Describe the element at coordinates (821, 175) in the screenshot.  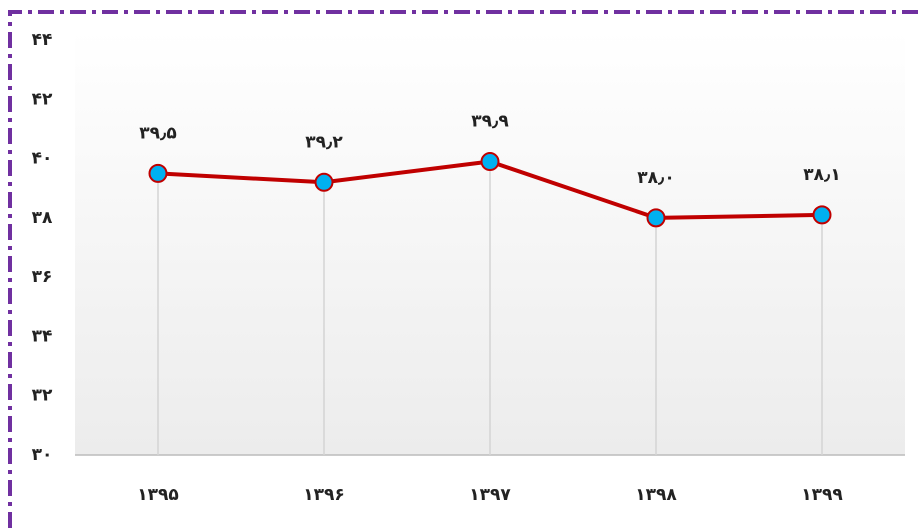
I see `data-label: ۳۸٫۱` at that location.